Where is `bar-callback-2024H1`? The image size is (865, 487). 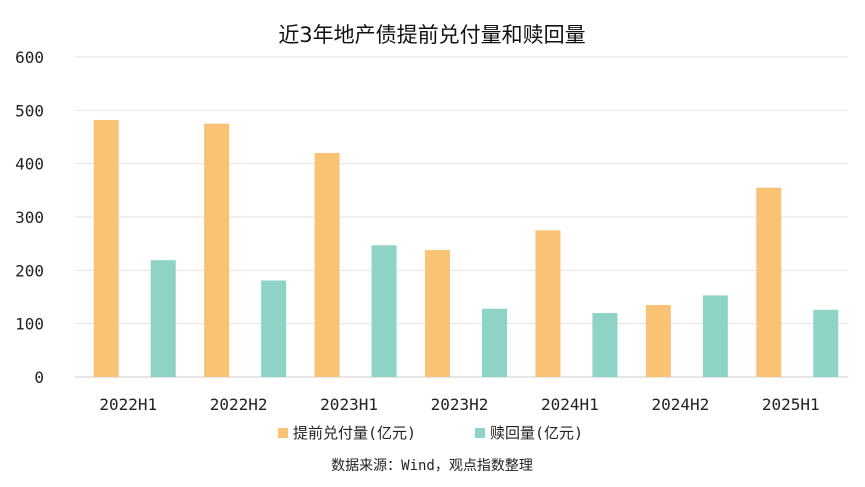 bar-callback-2024H1 is located at coordinates (605, 345).